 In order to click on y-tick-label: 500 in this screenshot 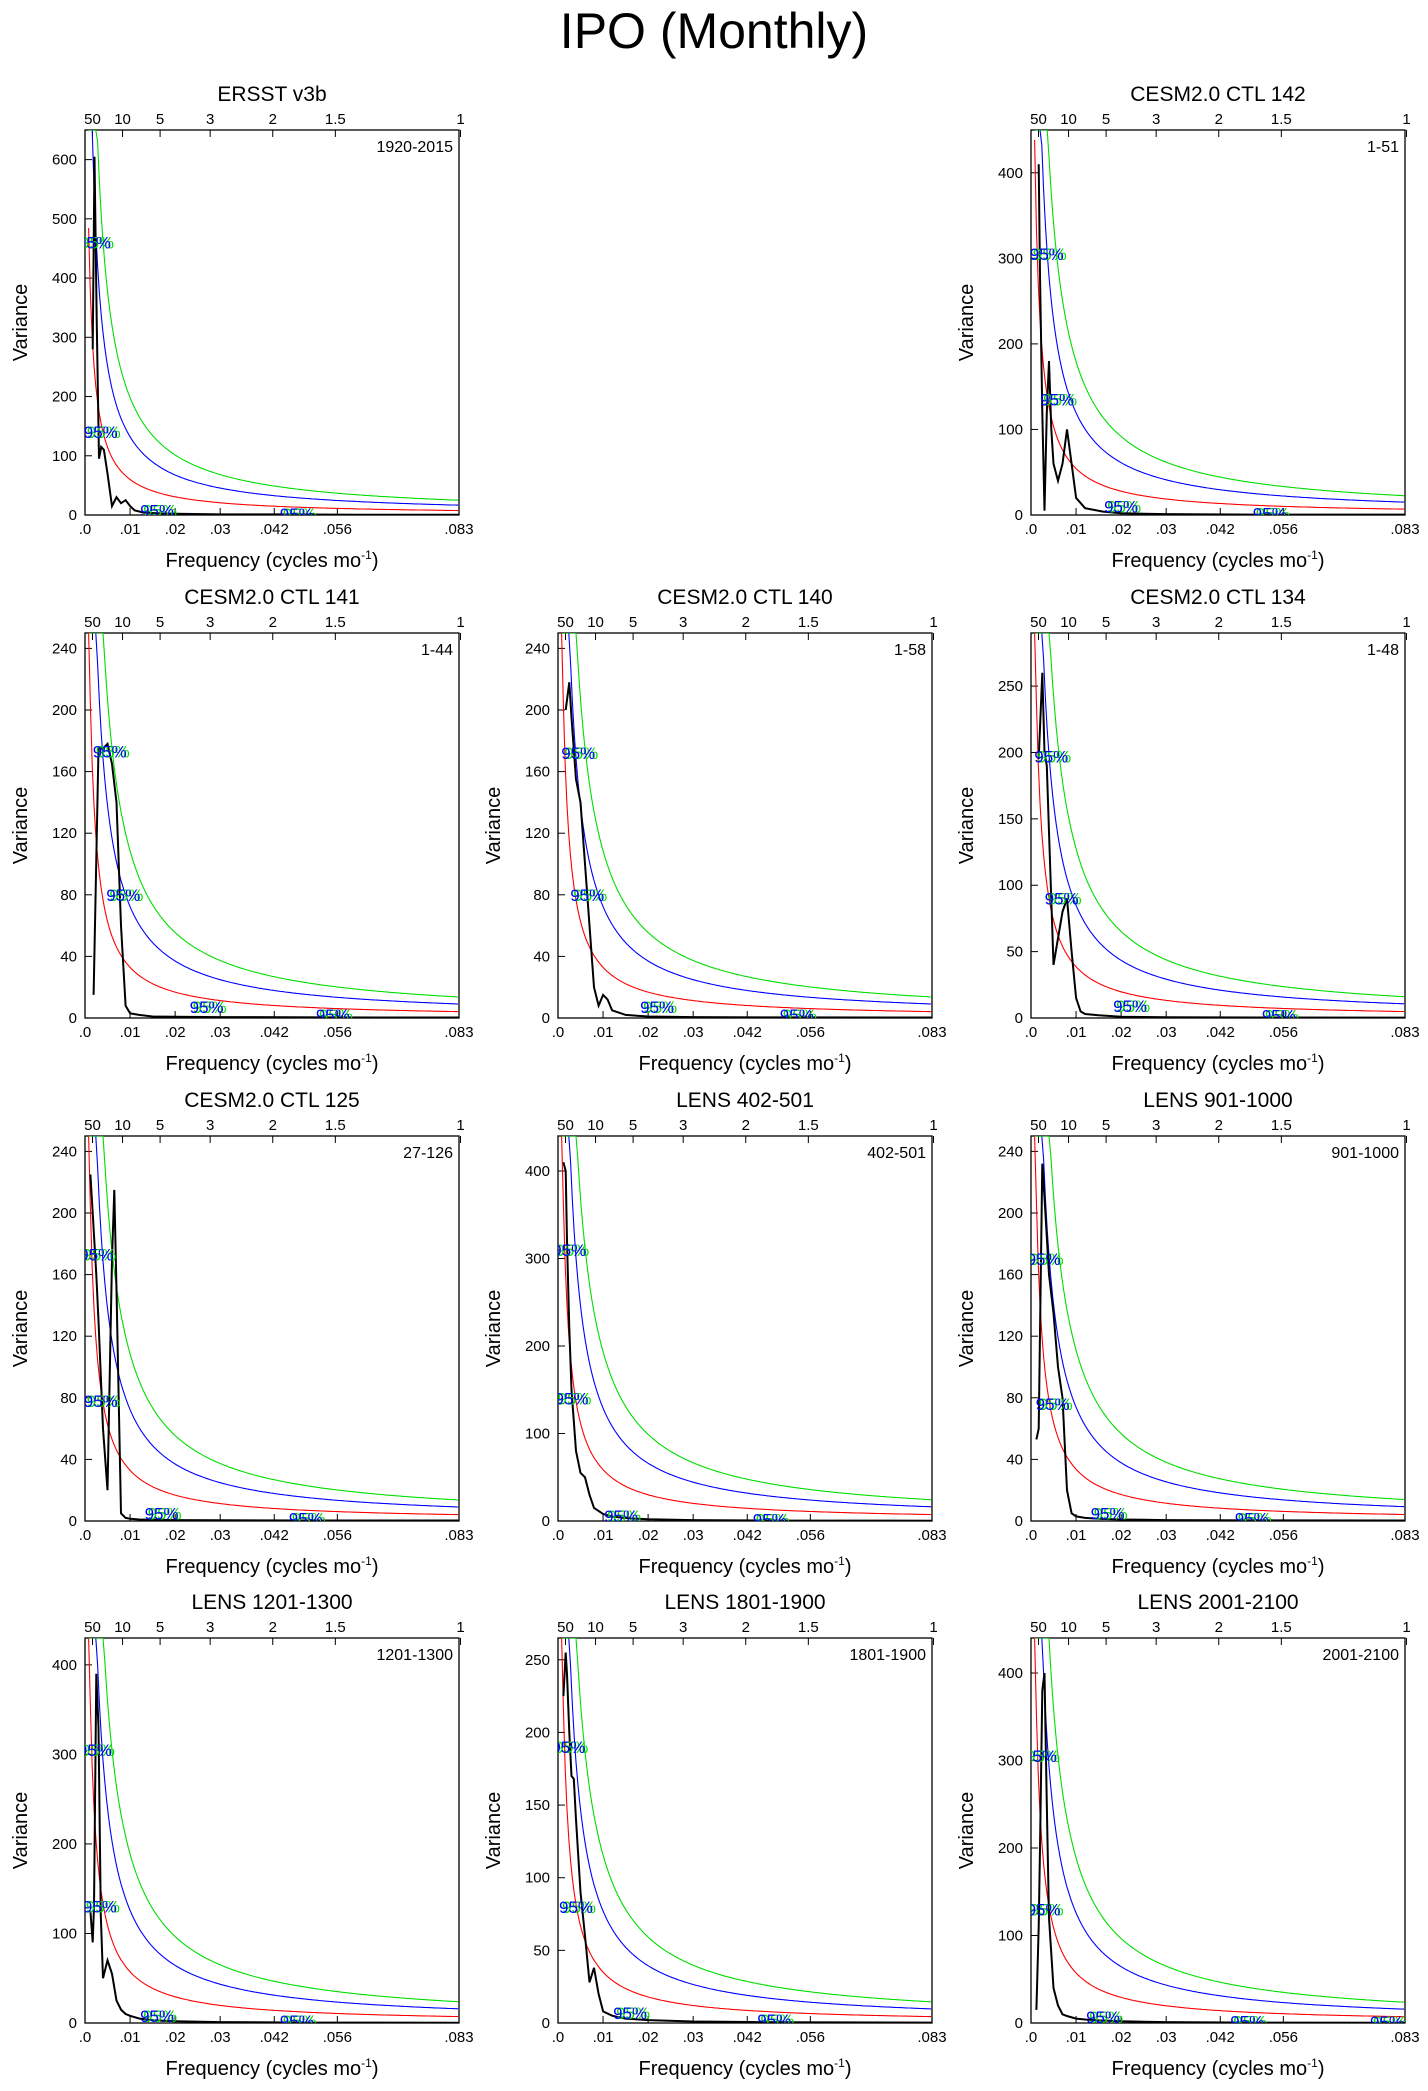, I will do `click(64, 219)`.